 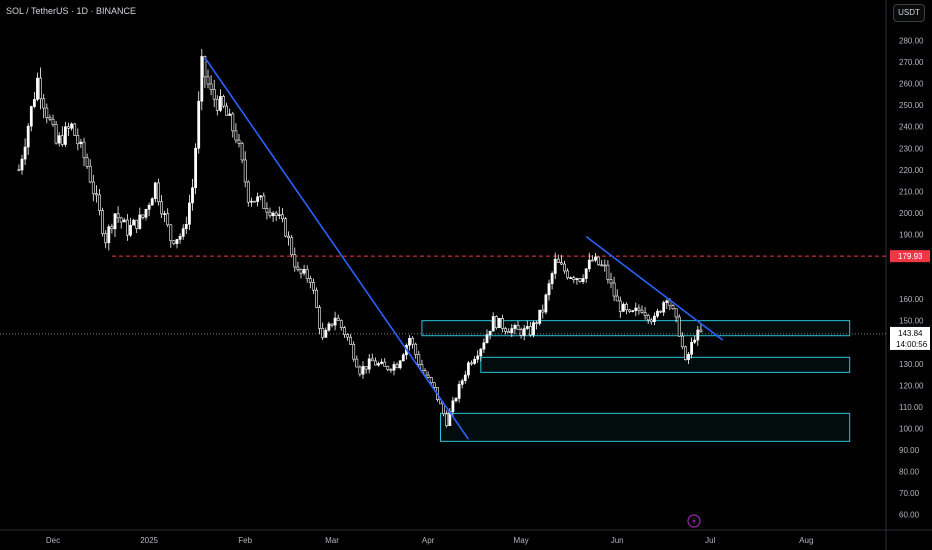 What do you see at coordinates (654, 288) in the screenshot?
I see `trendline` at bounding box center [654, 288].